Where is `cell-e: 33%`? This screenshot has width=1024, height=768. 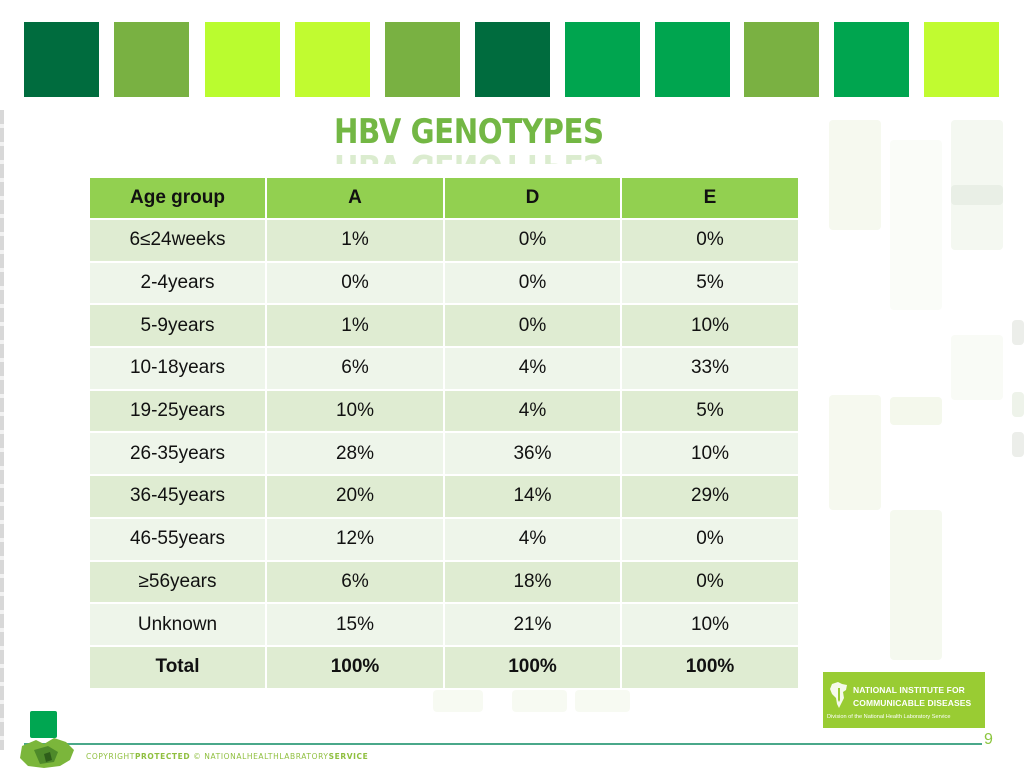
cell-e: 33% is located at coordinates (710, 368).